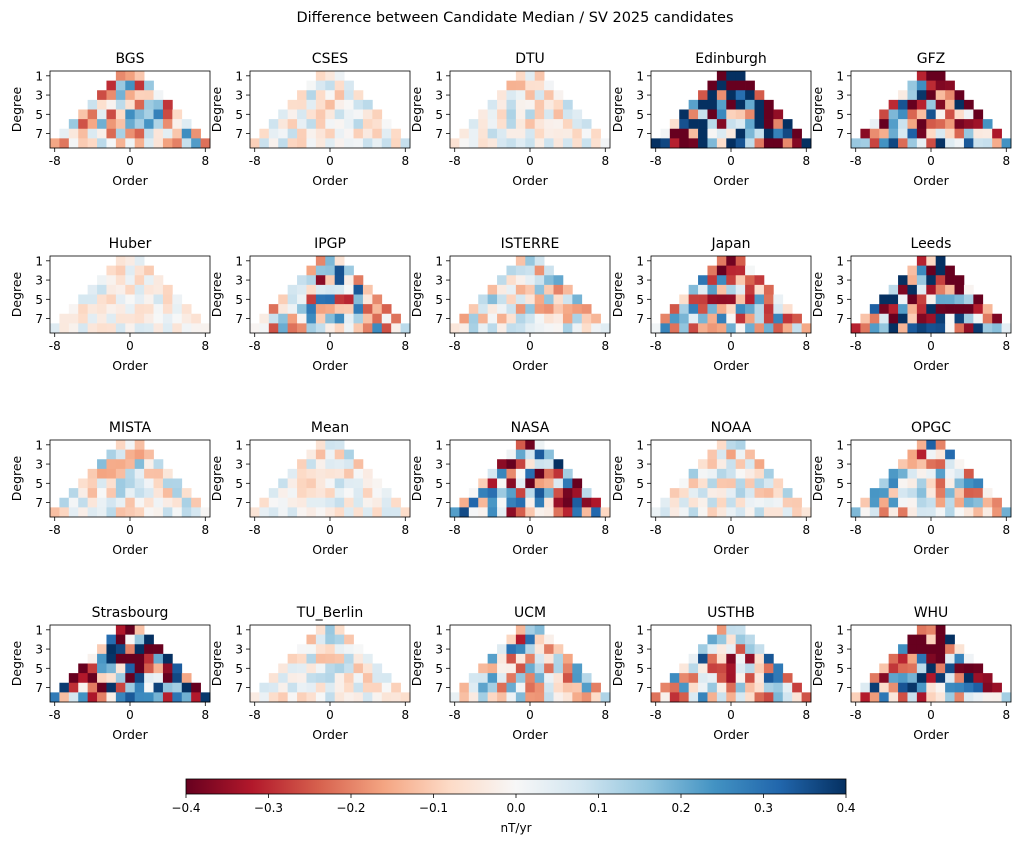 This screenshot has width=1020, height=845. What do you see at coordinates (439, 484) in the screenshot?
I see `y-tick-label: 5` at bounding box center [439, 484].